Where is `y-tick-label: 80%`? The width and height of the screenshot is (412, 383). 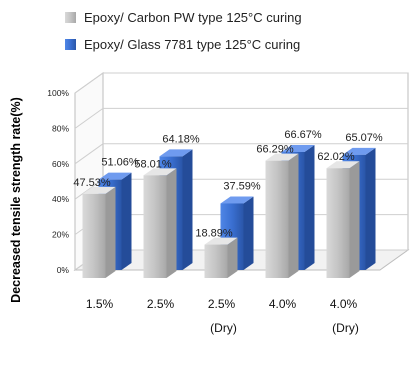 y-tick-label: 80% is located at coordinates (60, 128).